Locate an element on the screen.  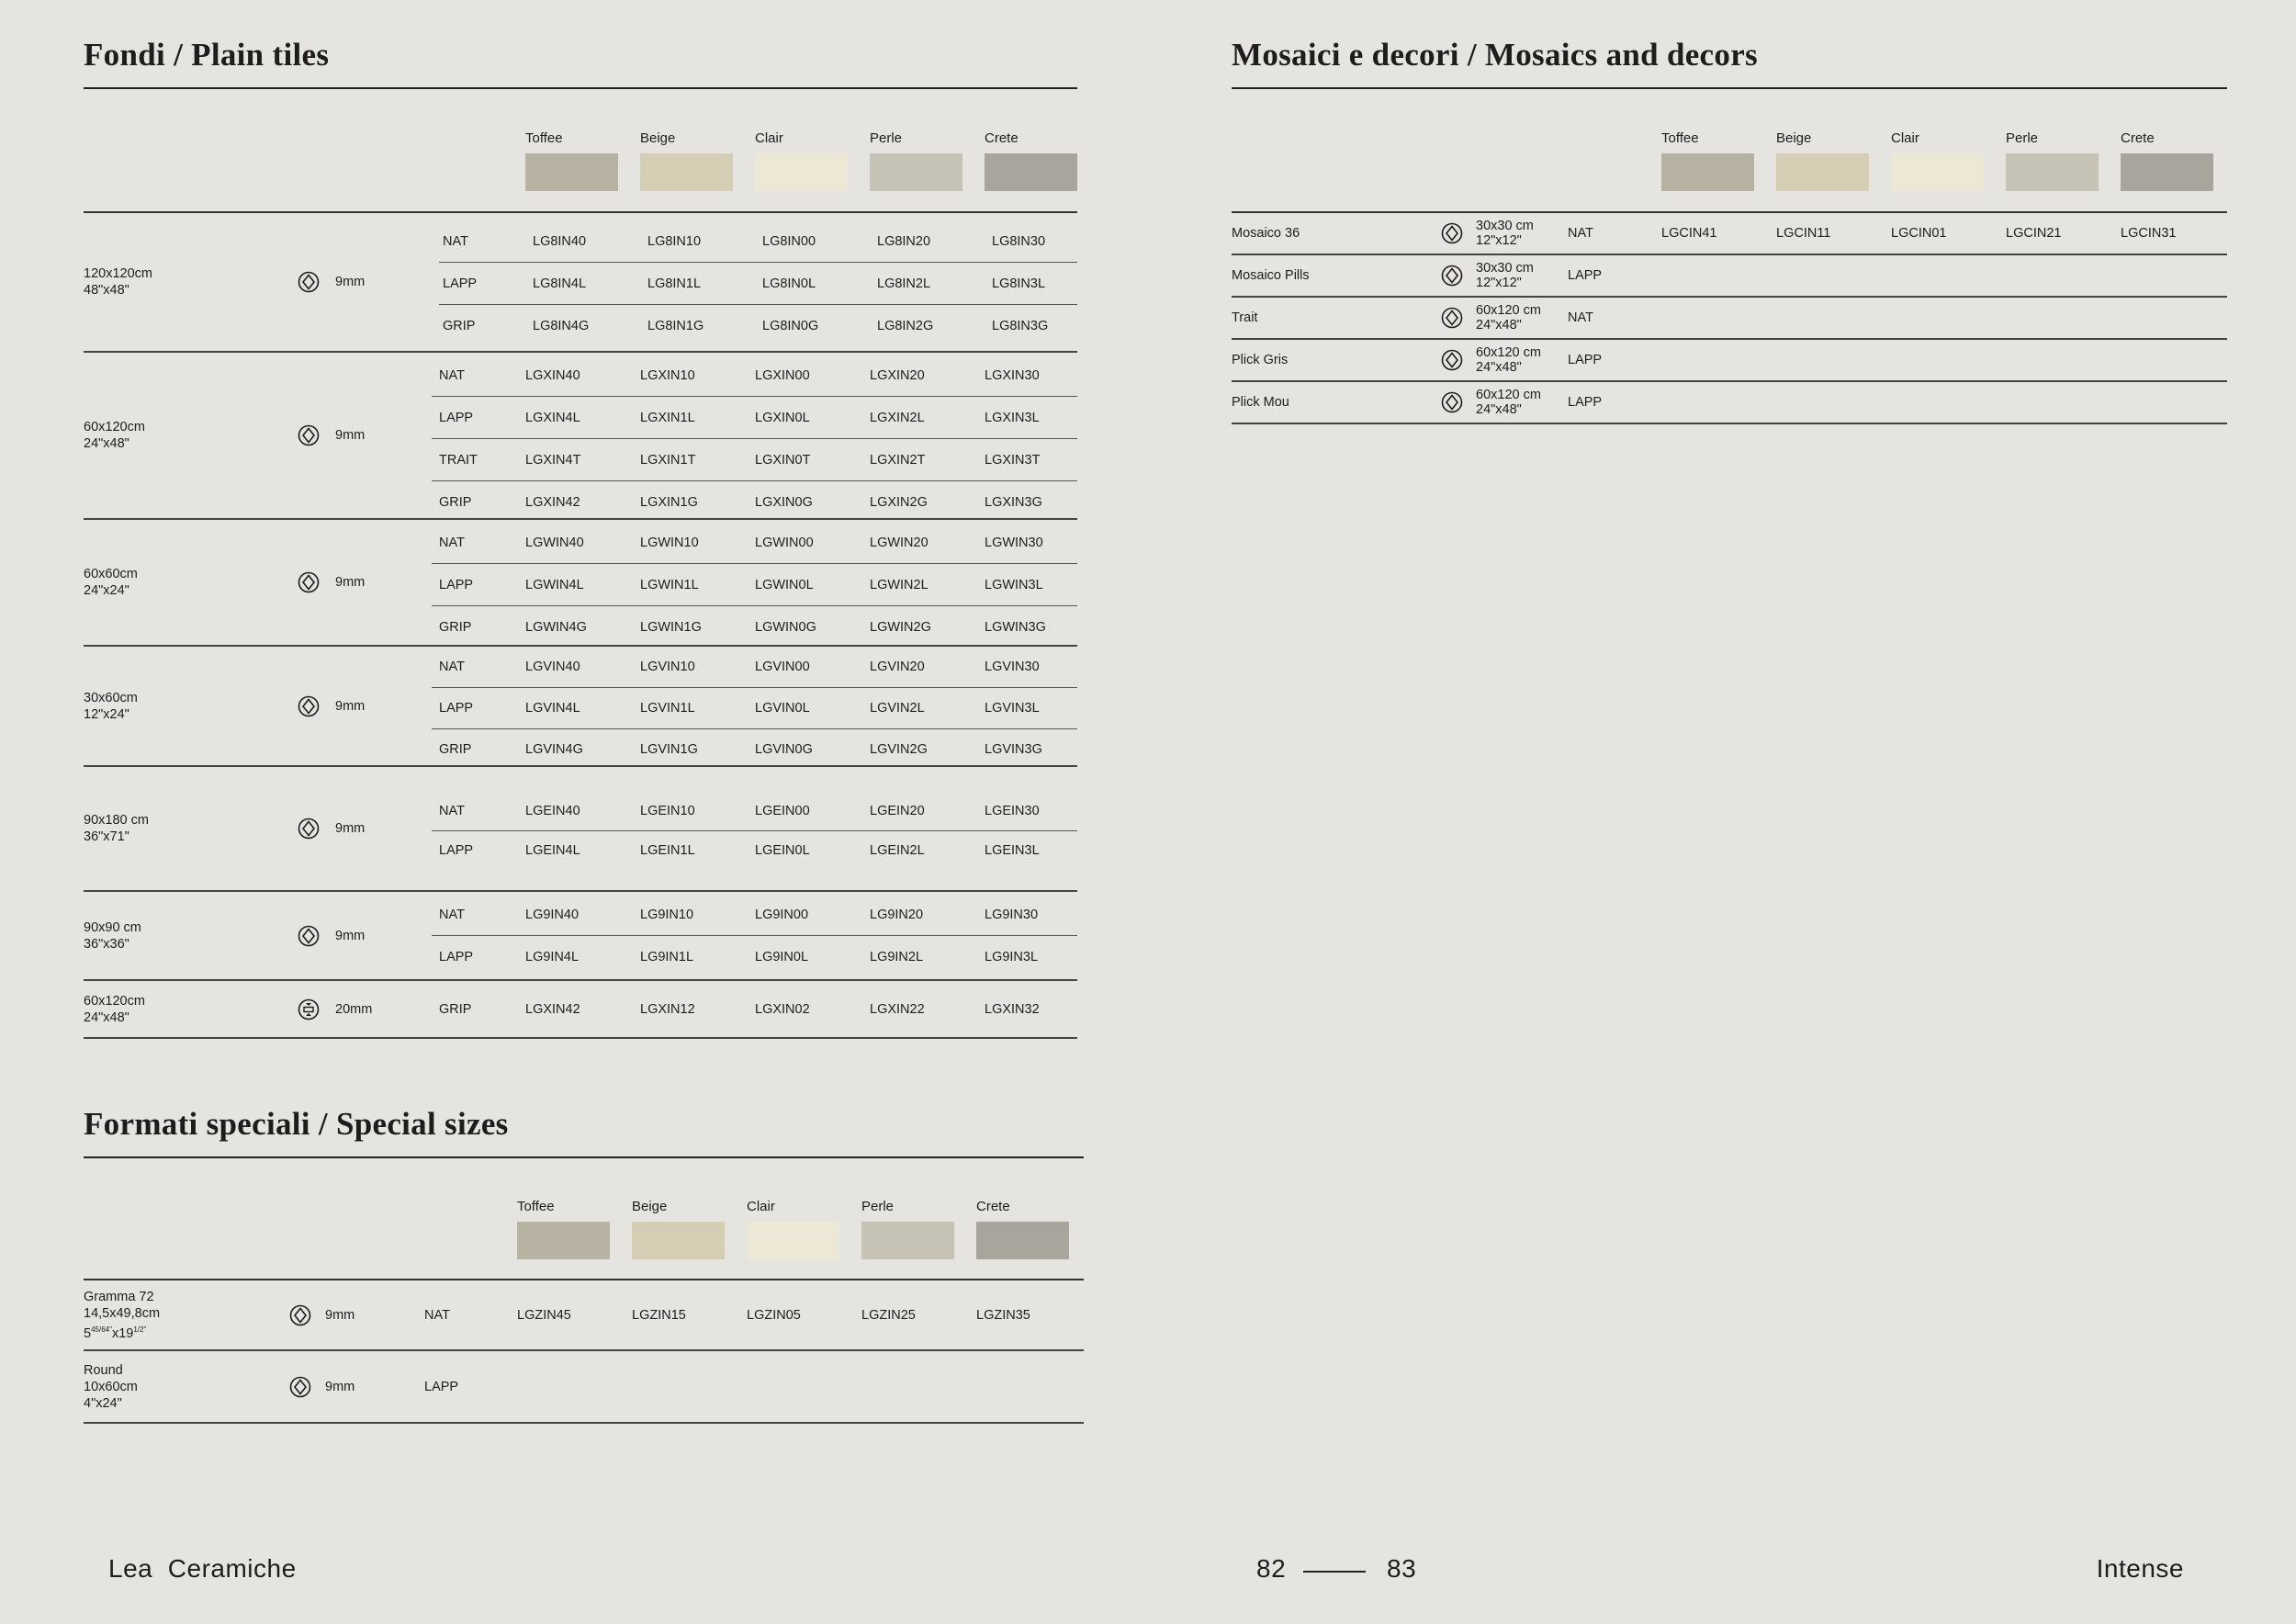
product-code: LG8IN00 is located at coordinates (789, 241).